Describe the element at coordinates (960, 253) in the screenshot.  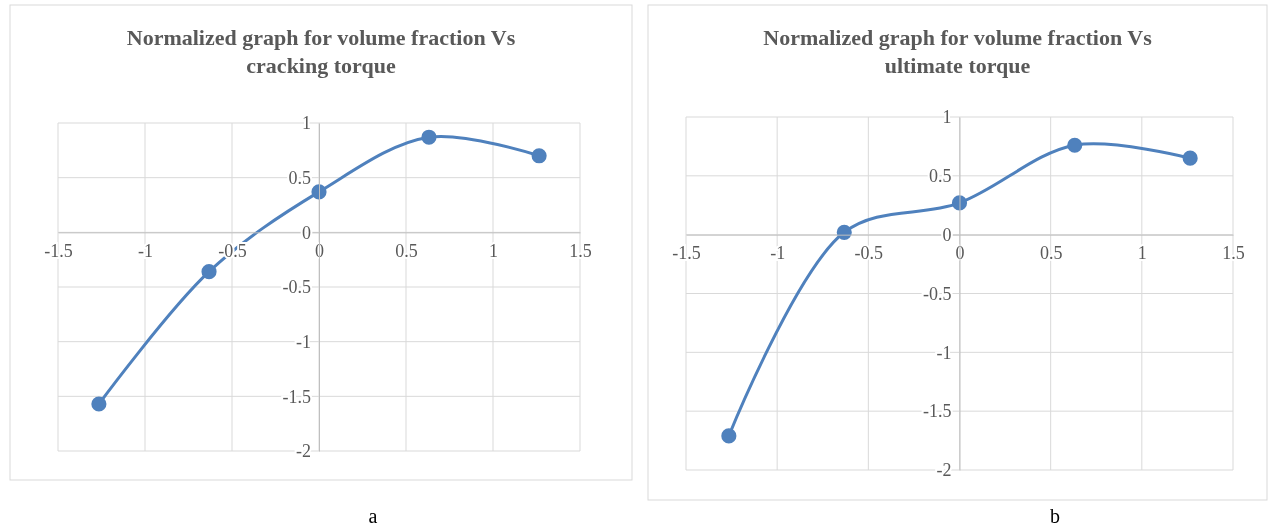
I see `x-tick-label: 0` at that location.